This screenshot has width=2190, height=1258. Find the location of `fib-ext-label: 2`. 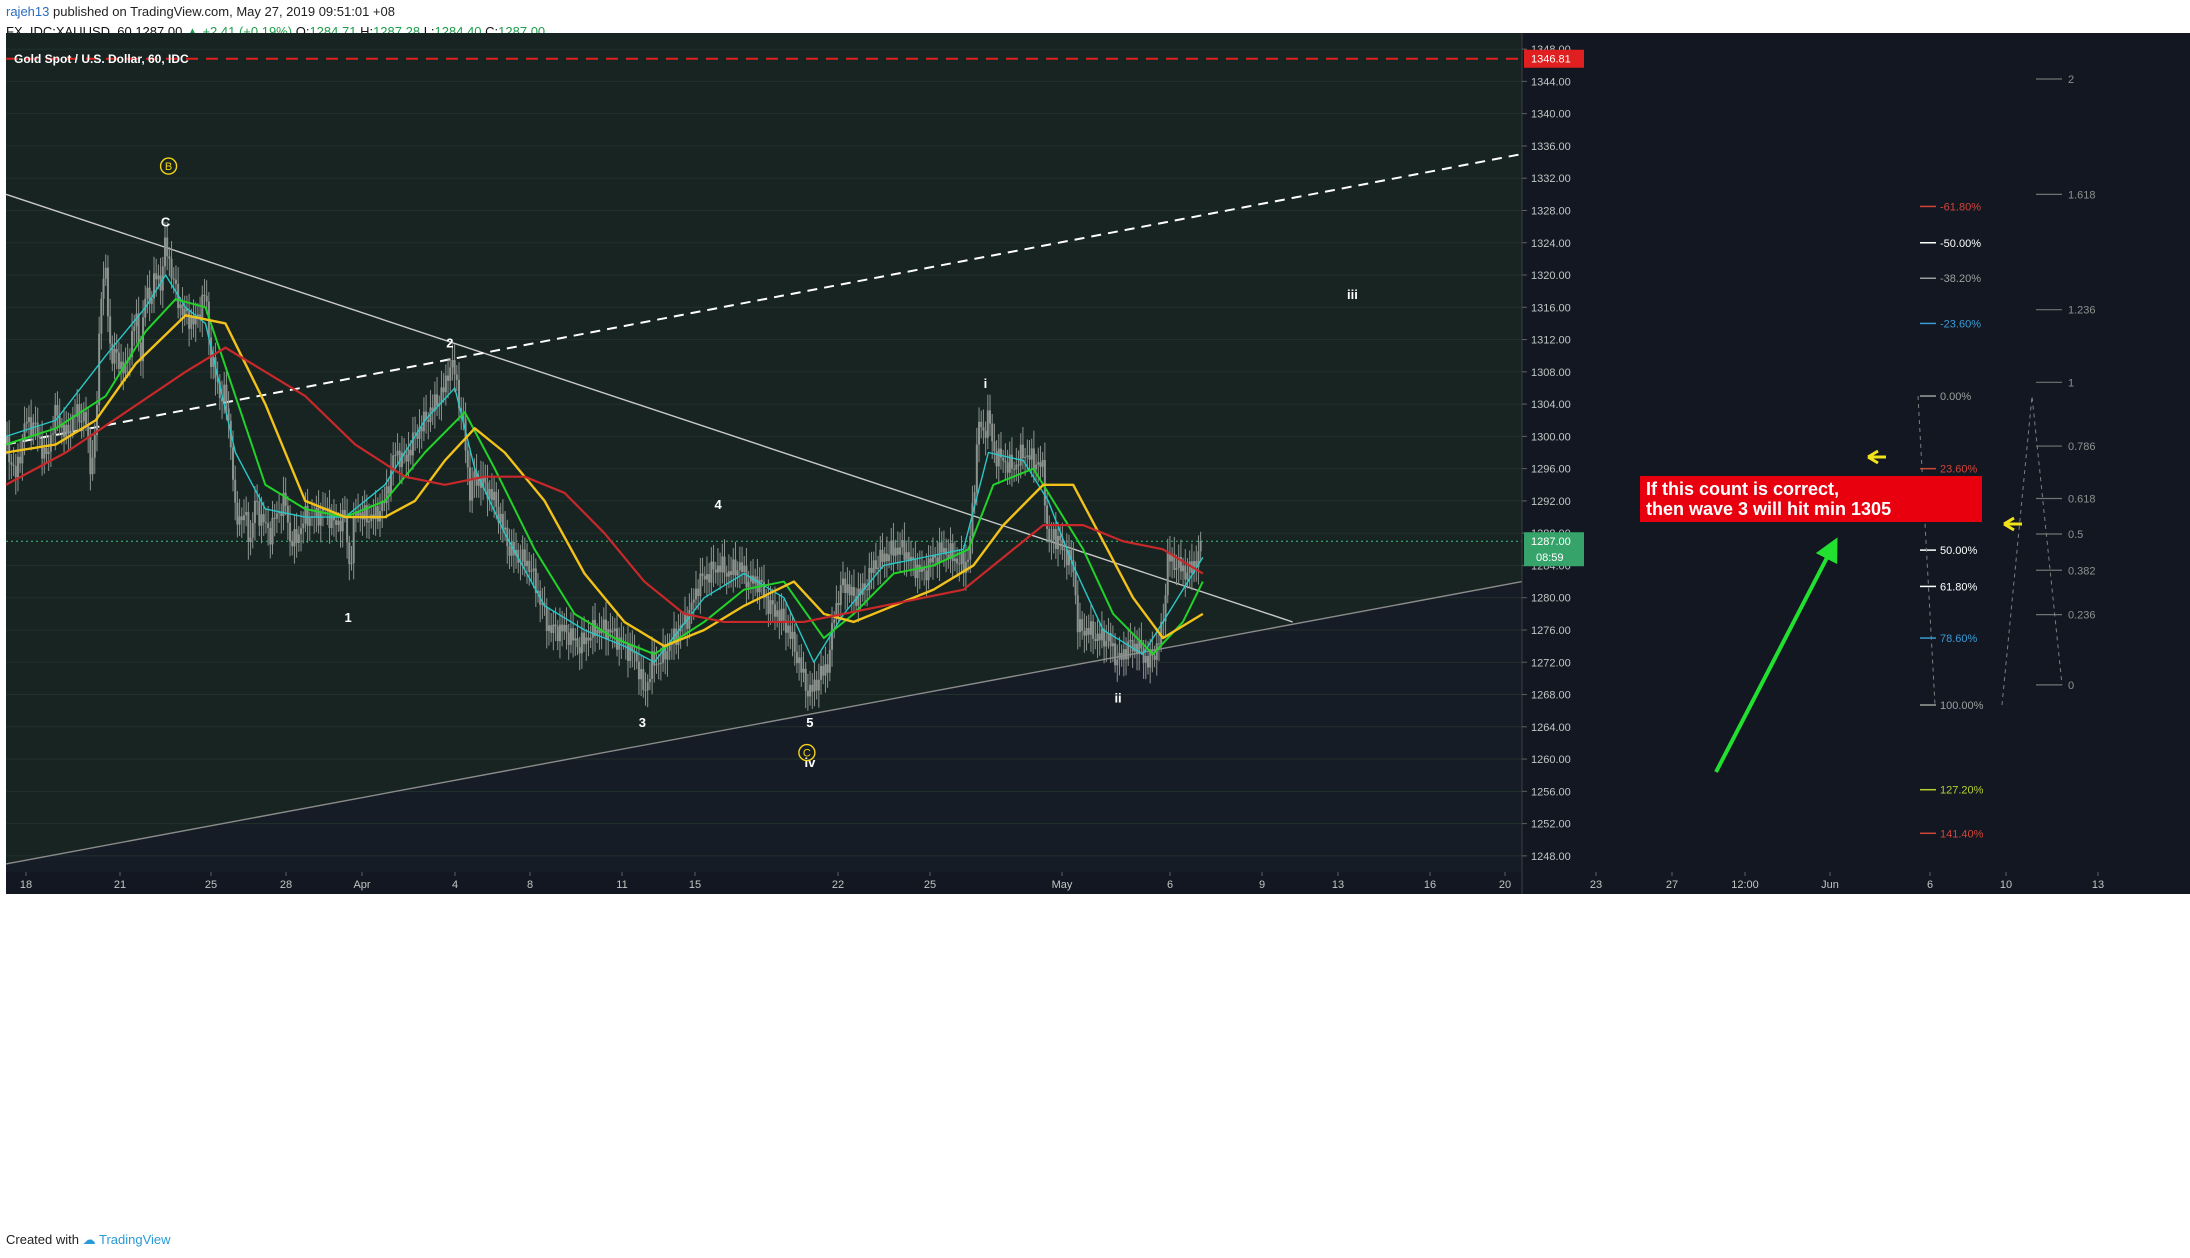

fib-ext-label: 2 is located at coordinates (2071, 80).